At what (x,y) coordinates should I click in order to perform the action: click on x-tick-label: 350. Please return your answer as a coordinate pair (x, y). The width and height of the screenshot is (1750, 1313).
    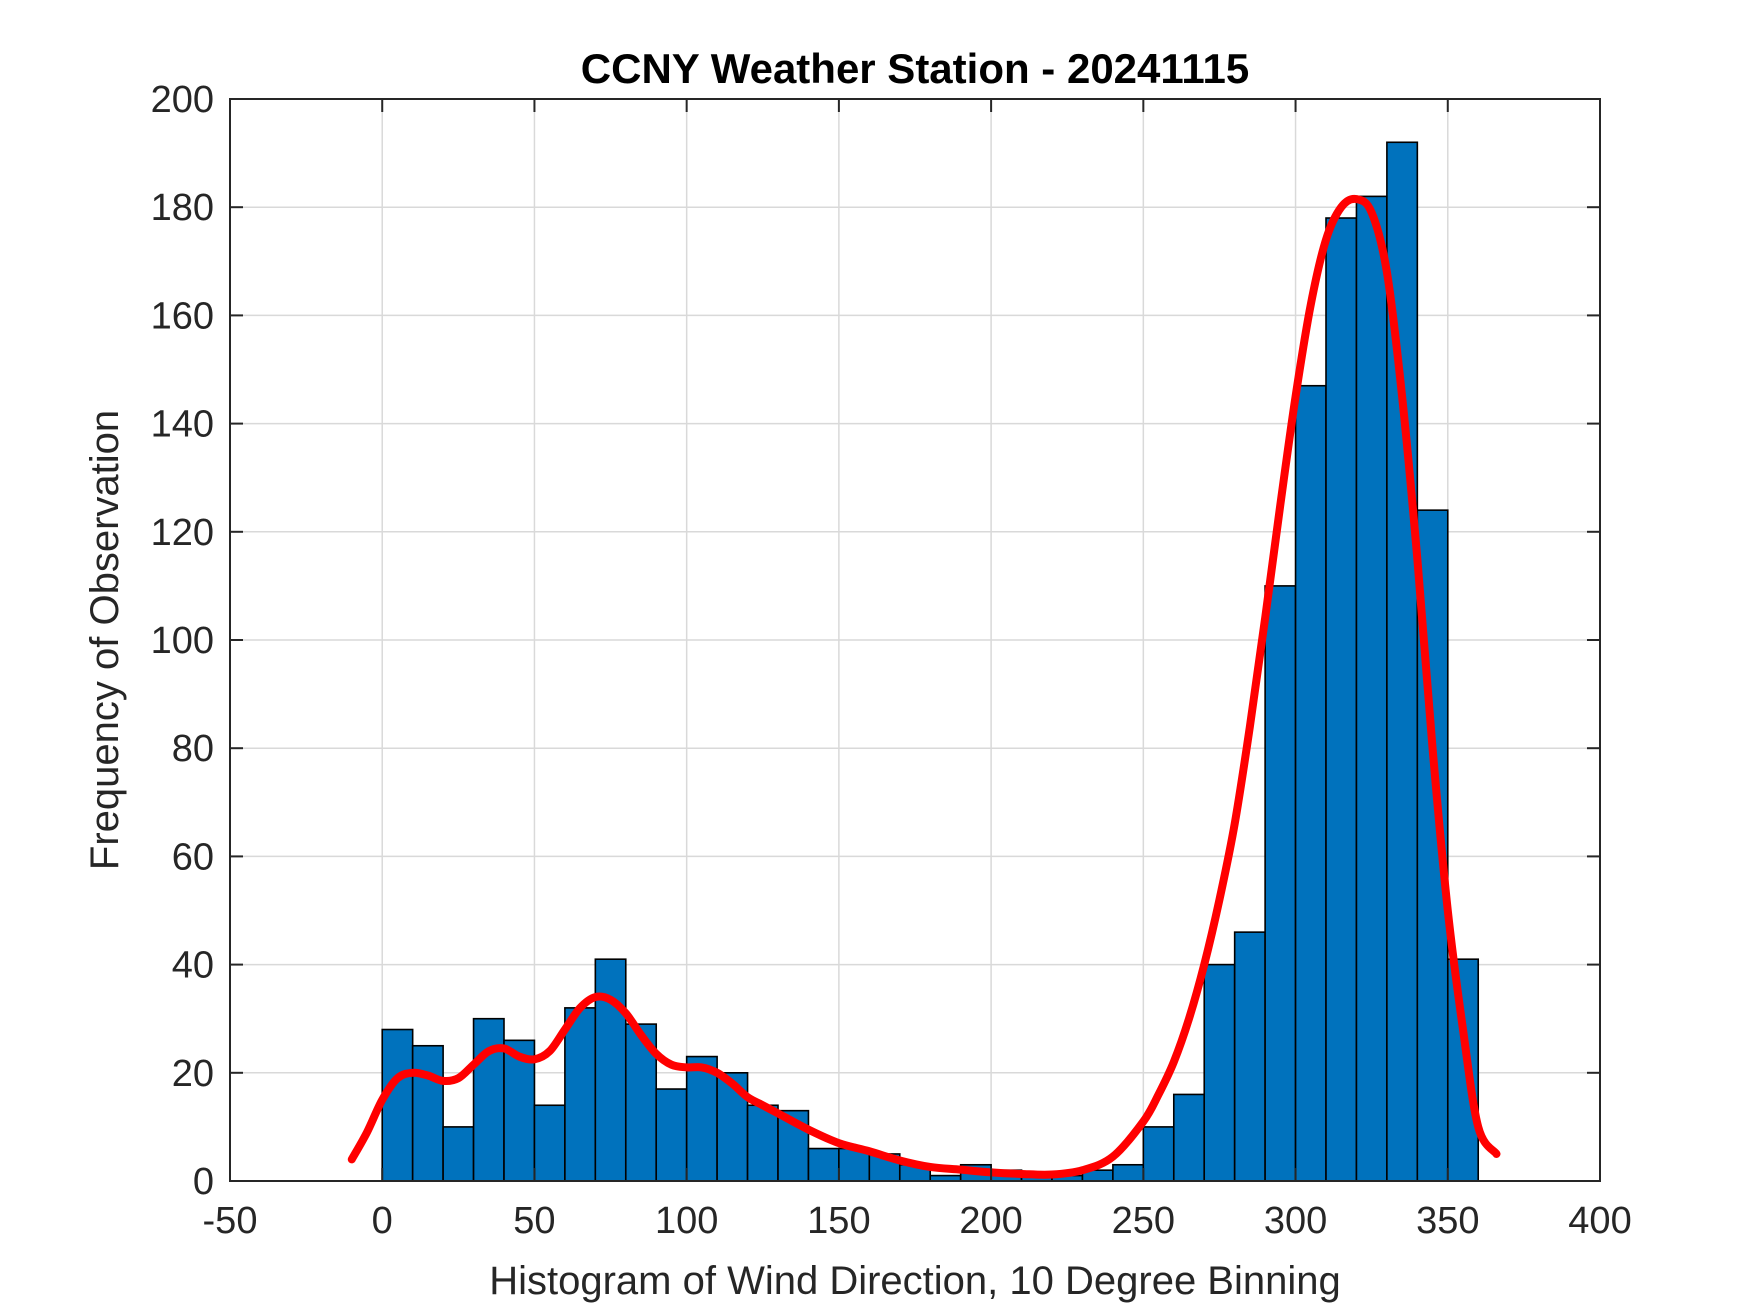
    Looking at the image, I should click on (1447, 1221).